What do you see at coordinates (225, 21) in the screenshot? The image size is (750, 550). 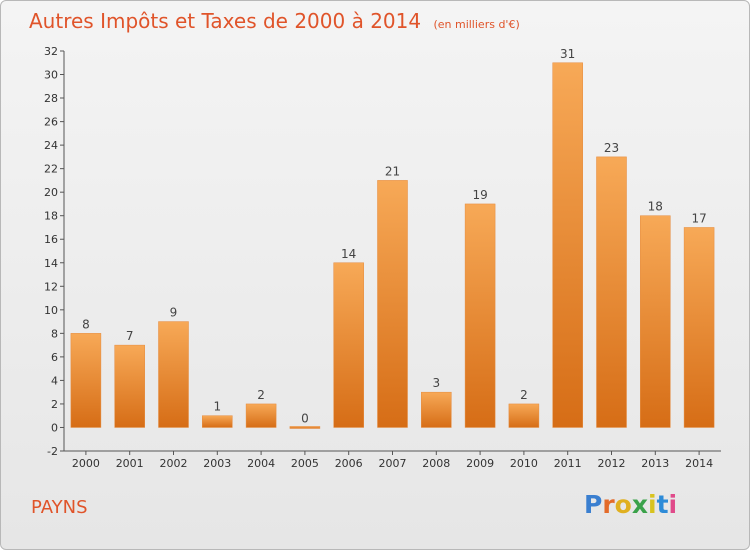 I see `chart-title-text: Autres Impôts et Taxes de 2000 à 2014` at bounding box center [225, 21].